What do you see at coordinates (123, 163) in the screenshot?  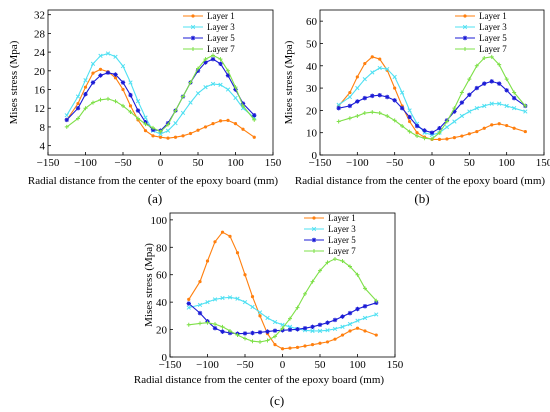 I see `x-tick-label: −50` at bounding box center [123, 163].